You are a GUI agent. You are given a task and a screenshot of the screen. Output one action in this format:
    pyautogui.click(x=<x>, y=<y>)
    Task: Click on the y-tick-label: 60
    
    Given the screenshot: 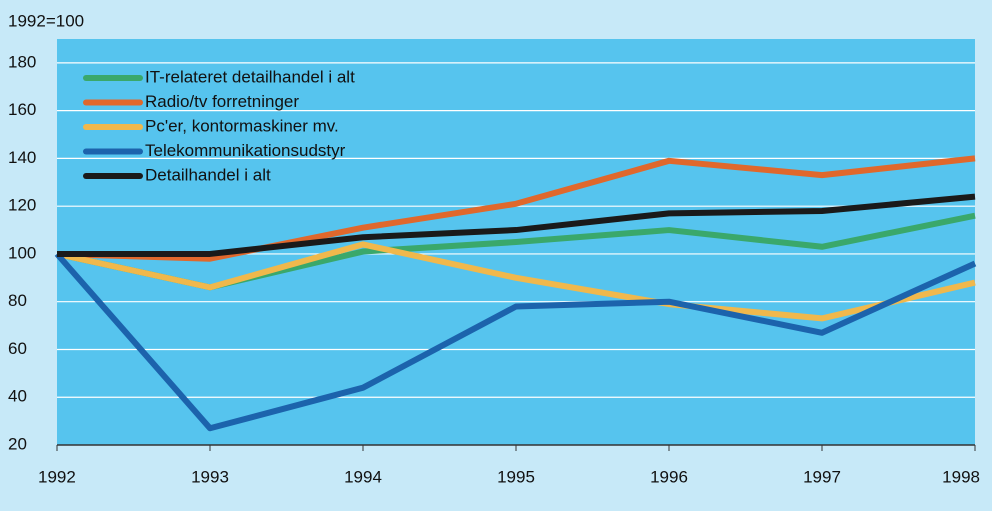 What is the action you would take?
    pyautogui.click(x=17, y=348)
    